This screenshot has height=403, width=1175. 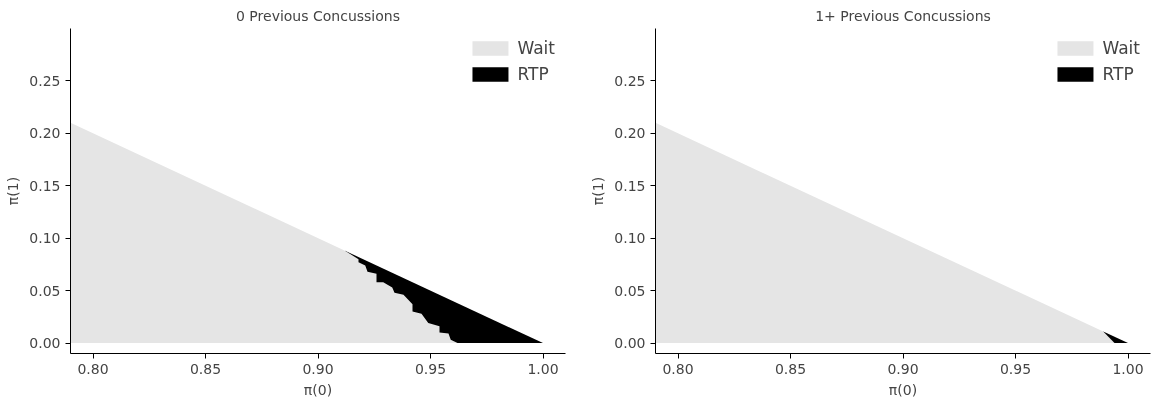 I want to click on chart-title: 0 Previous Concussions, so click(x=318, y=15).